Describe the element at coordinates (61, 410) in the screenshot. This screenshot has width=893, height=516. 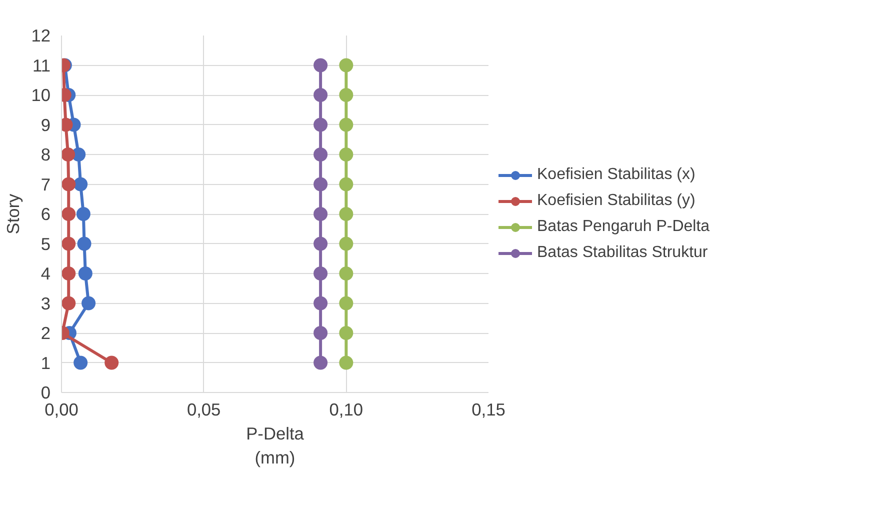
I see `x-tick-label: 0,00` at that location.